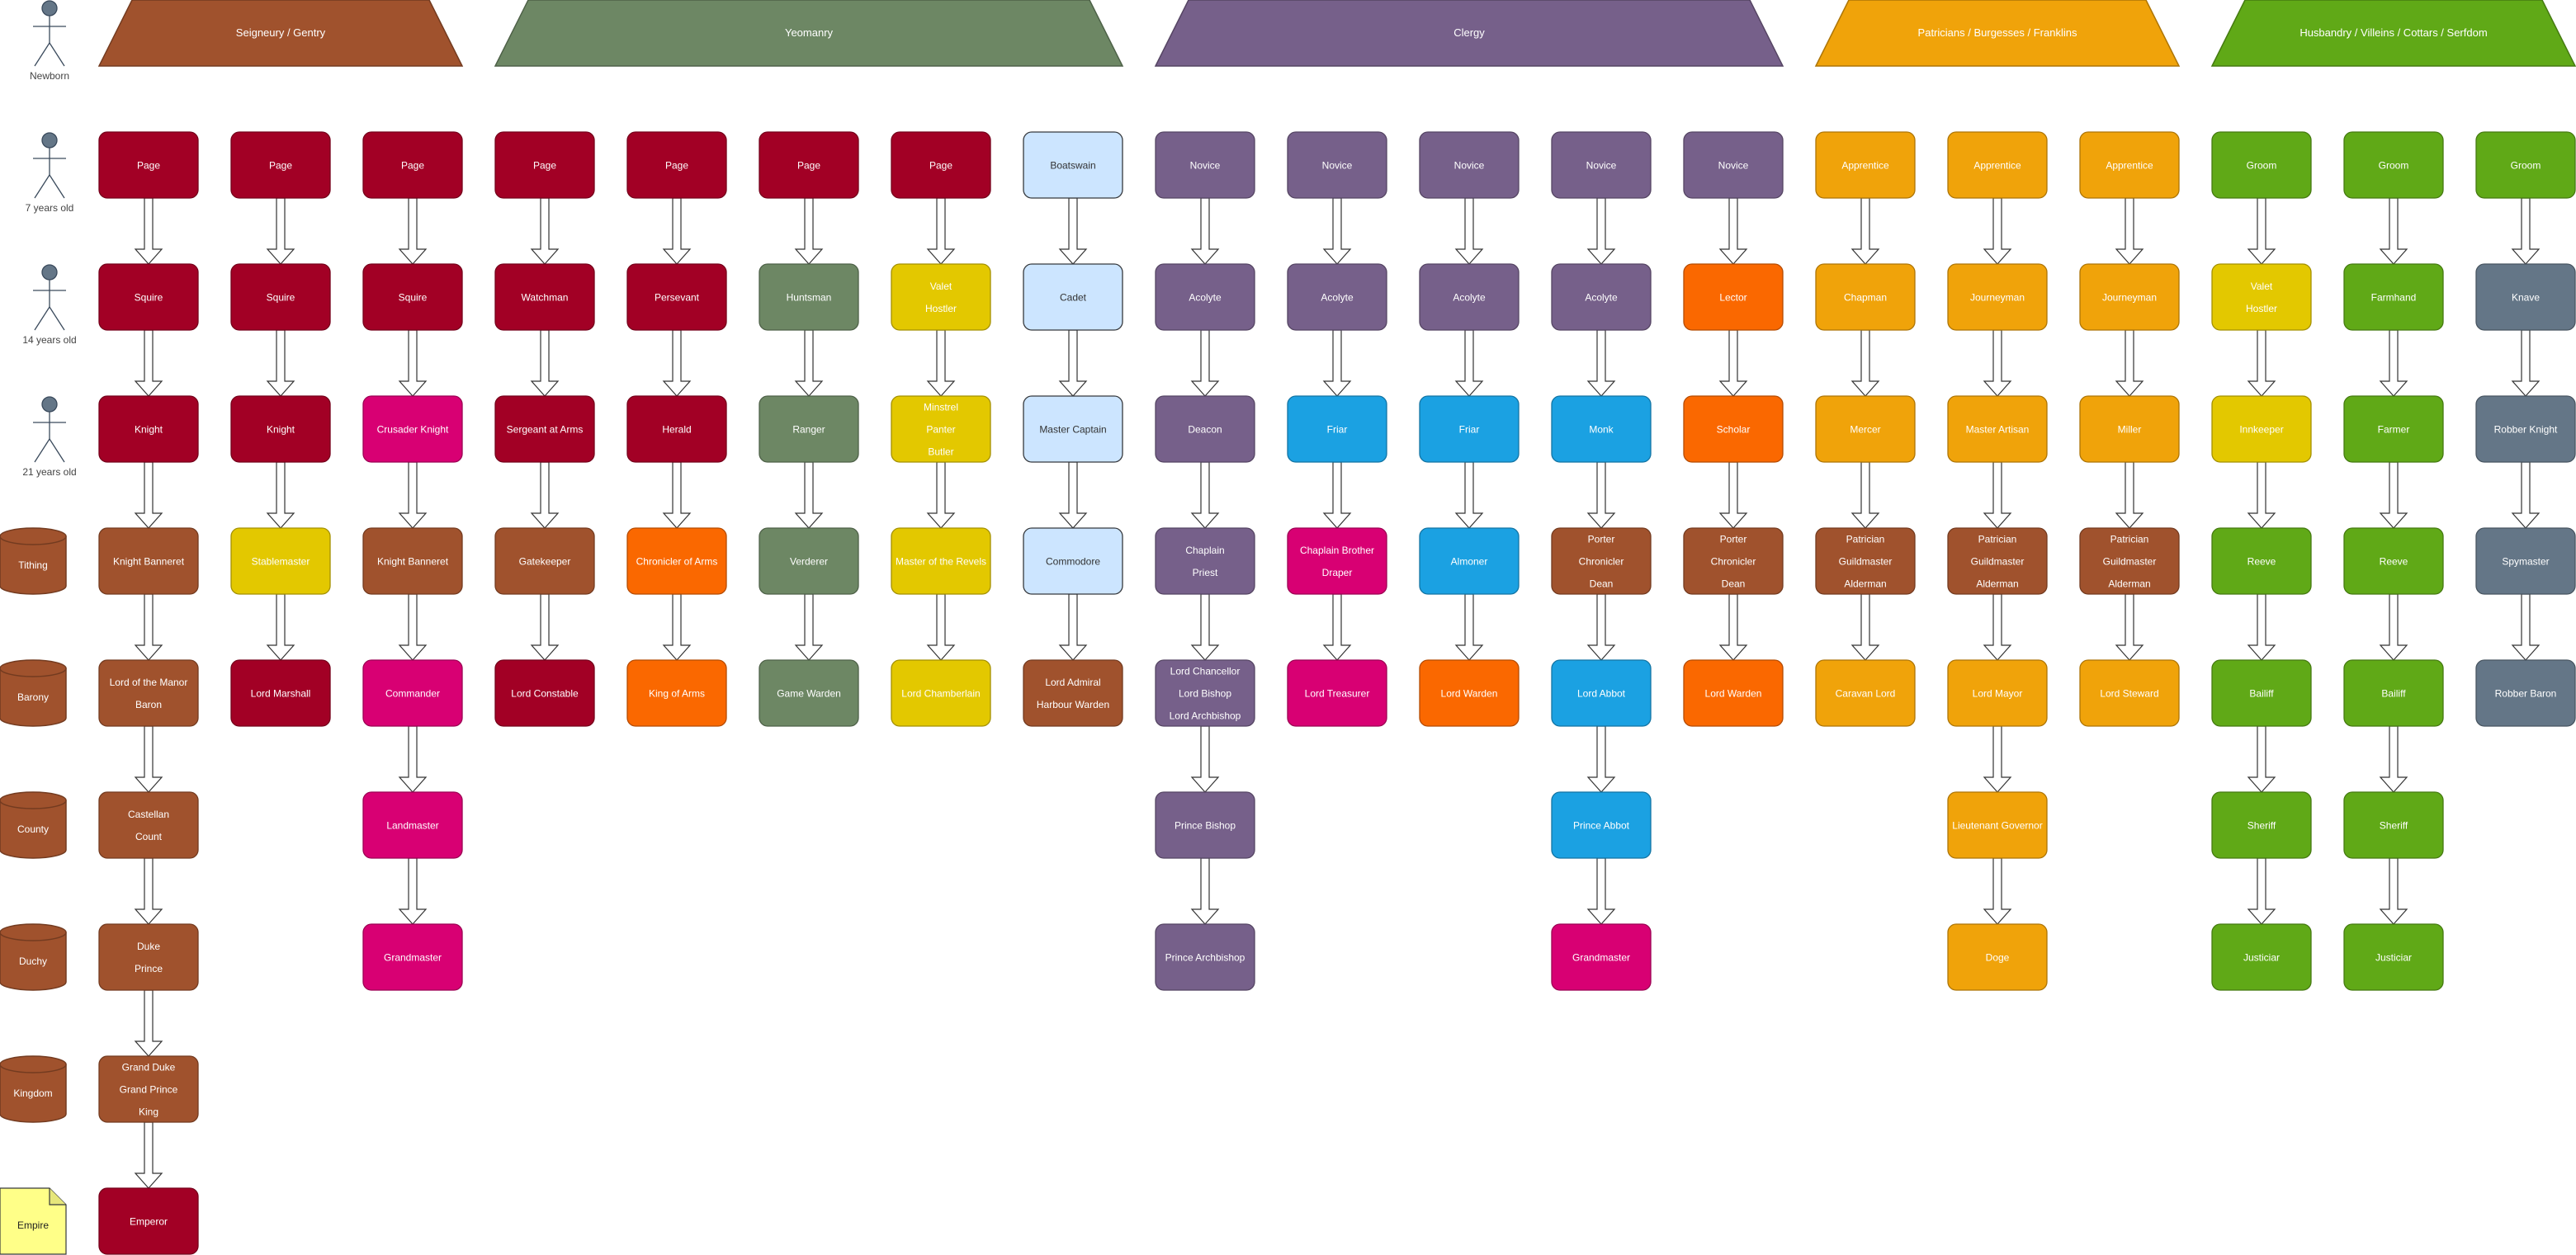 The width and height of the screenshot is (2576, 1255). I want to click on role-box: Grandmaster, so click(412, 957).